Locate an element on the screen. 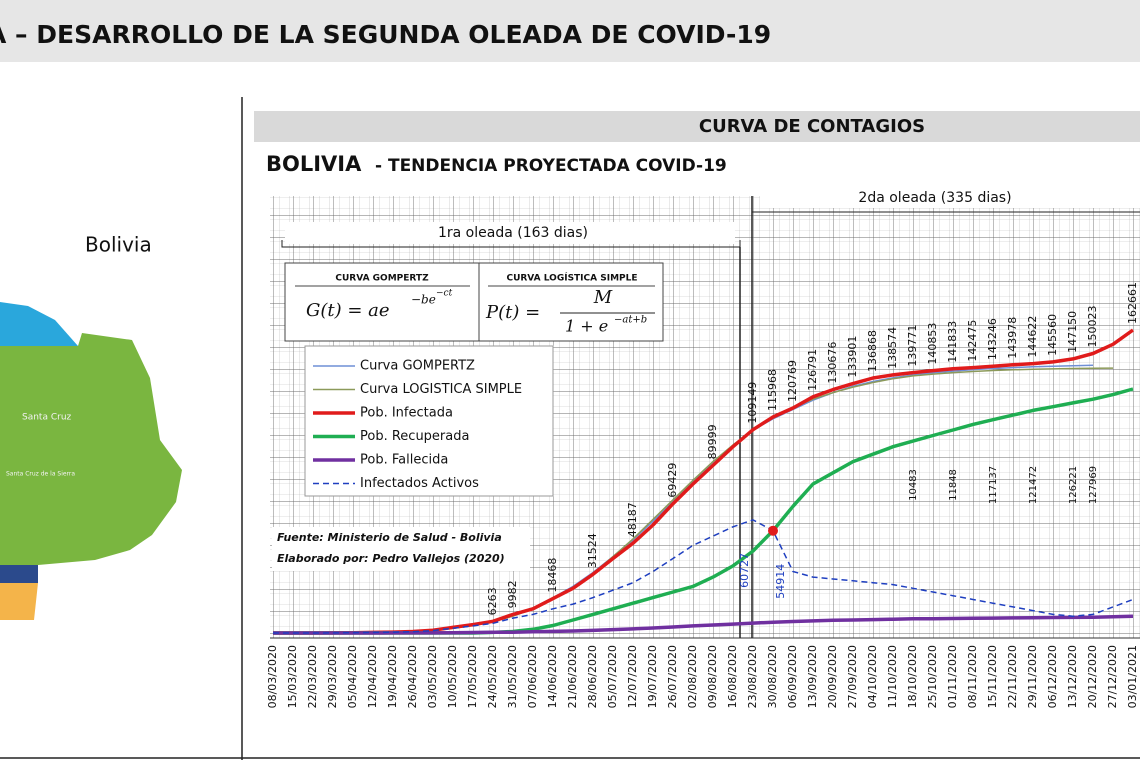 The width and height of the screenshot is (1140, 760). x-tick-label: 26/07/2020 is located at coordinates (672, 676).